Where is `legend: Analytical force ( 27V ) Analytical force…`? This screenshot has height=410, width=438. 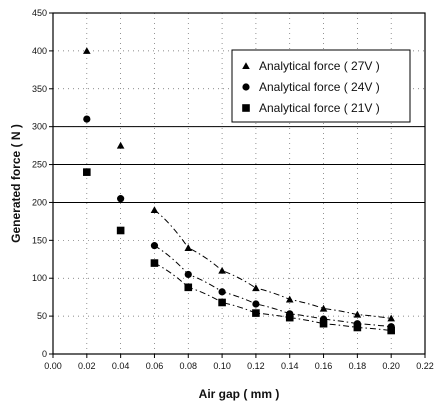 legend: Analytical force ( 27V ) Analytical force… is located at coordinates (321, 86).